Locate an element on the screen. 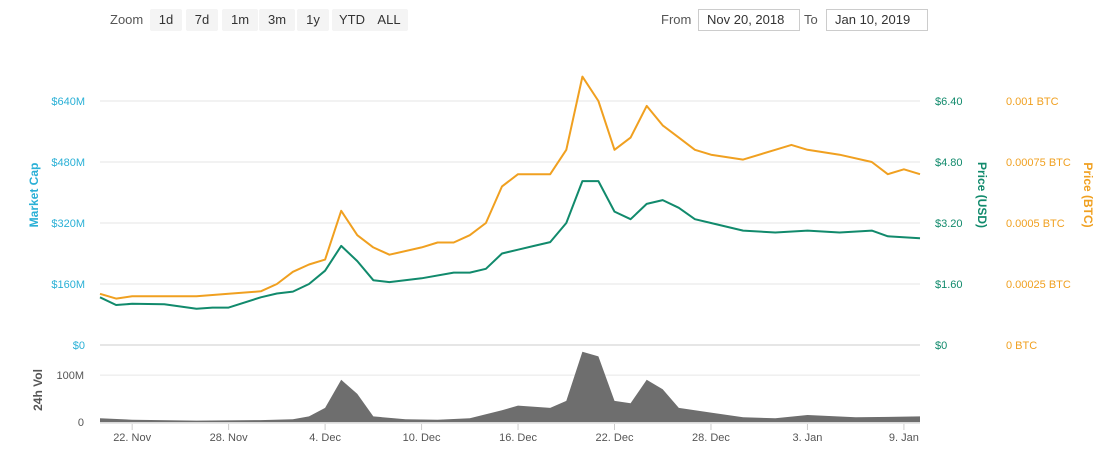 The height and width of the screenshot is (456, 1102). price-usd-tick-label: $3.20 is located at coordinates (949, 224).